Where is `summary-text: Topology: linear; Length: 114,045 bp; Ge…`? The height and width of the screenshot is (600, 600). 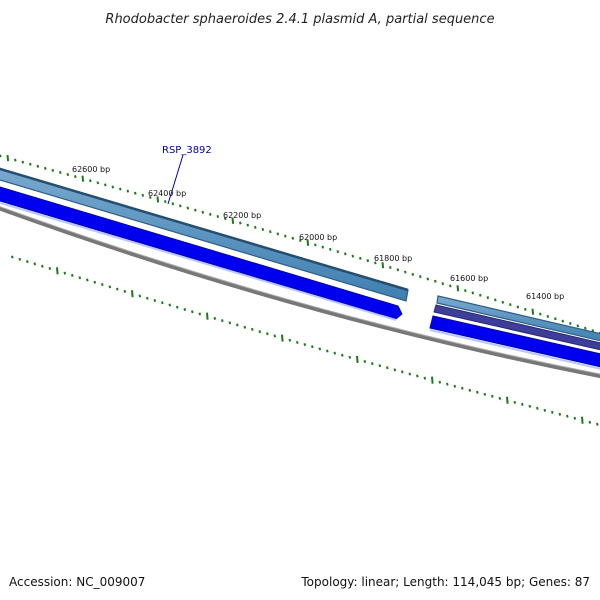
summary-text: Topology: linear; Length: 114,045 bp; Ge… is located at coordinates (445, 582).